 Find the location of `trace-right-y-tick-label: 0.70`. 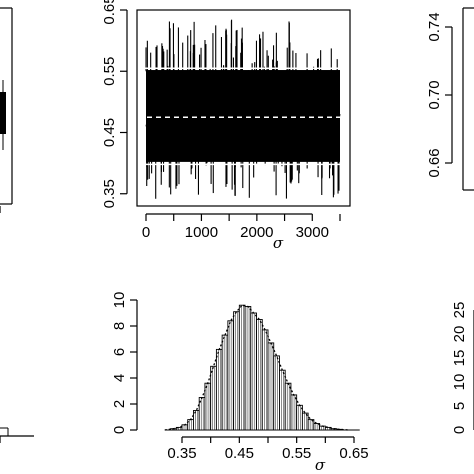

trace-right-y-tick-label: 0.70 is located at coordinates (434, 94).